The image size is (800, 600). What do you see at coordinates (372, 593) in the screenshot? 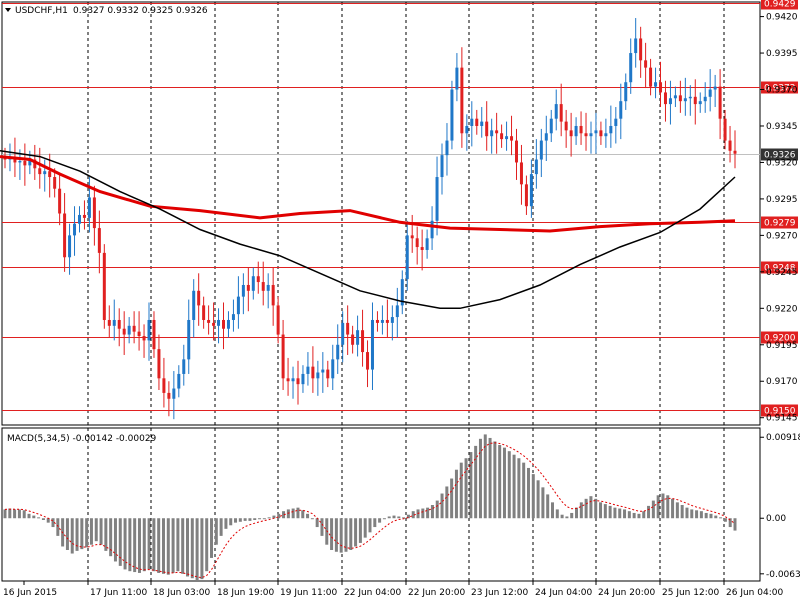
I see `x-tick-label: 22 Jun 04:00` at bounding box center [372, 593].